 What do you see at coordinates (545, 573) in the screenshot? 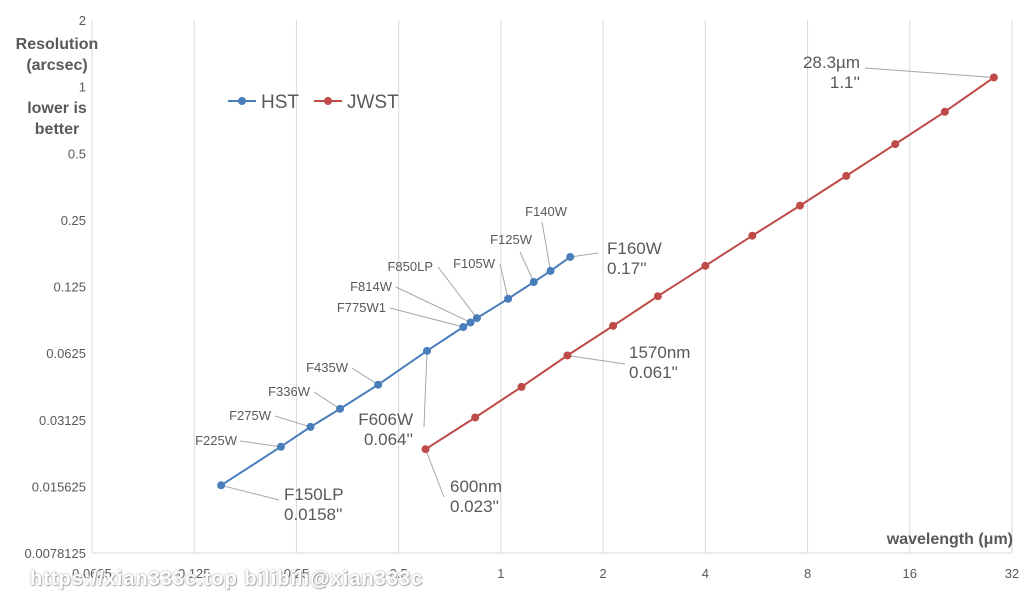
I see `x-tick-labels: 0.0625 0.125 0.25 0.5 1 2 4 8 16 32` at bounding box center [545, 573].